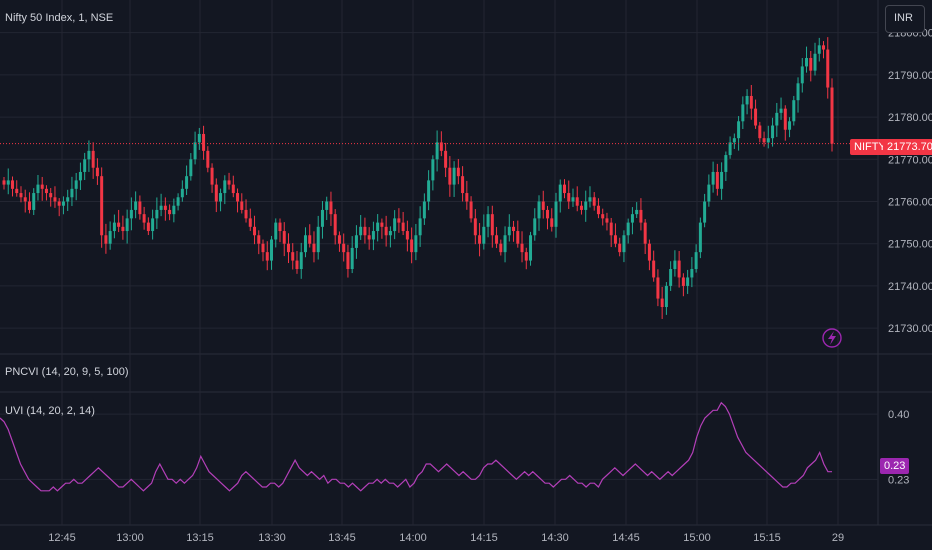  Describe the element at coordinates (898, 415) in the screenshot. I see `uvi-tick-label: 0.40` at that location.